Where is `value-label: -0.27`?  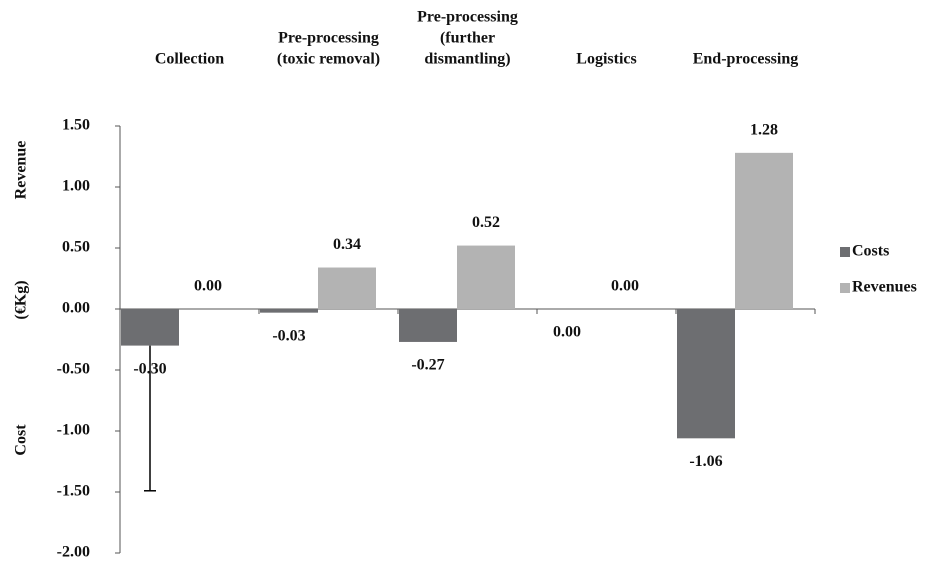
value-label: -0.27 is located at coordinates (427, 365).